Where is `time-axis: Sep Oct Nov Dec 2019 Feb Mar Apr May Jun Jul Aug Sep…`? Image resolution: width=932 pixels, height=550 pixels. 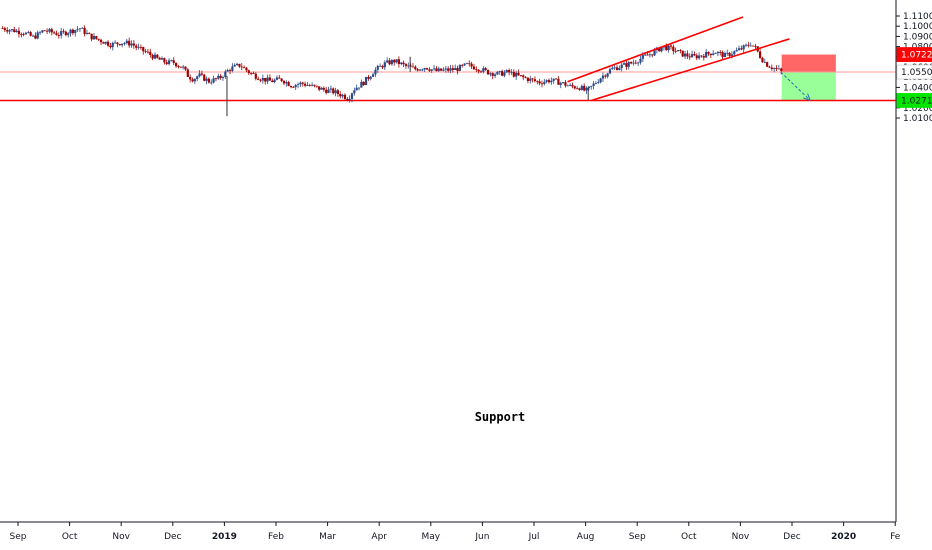
time-axis: Sep Oct Nov Dec 2019 Feb Mar Apr May Jun Jul Aug Sep… is located at coordinates (455, 532).